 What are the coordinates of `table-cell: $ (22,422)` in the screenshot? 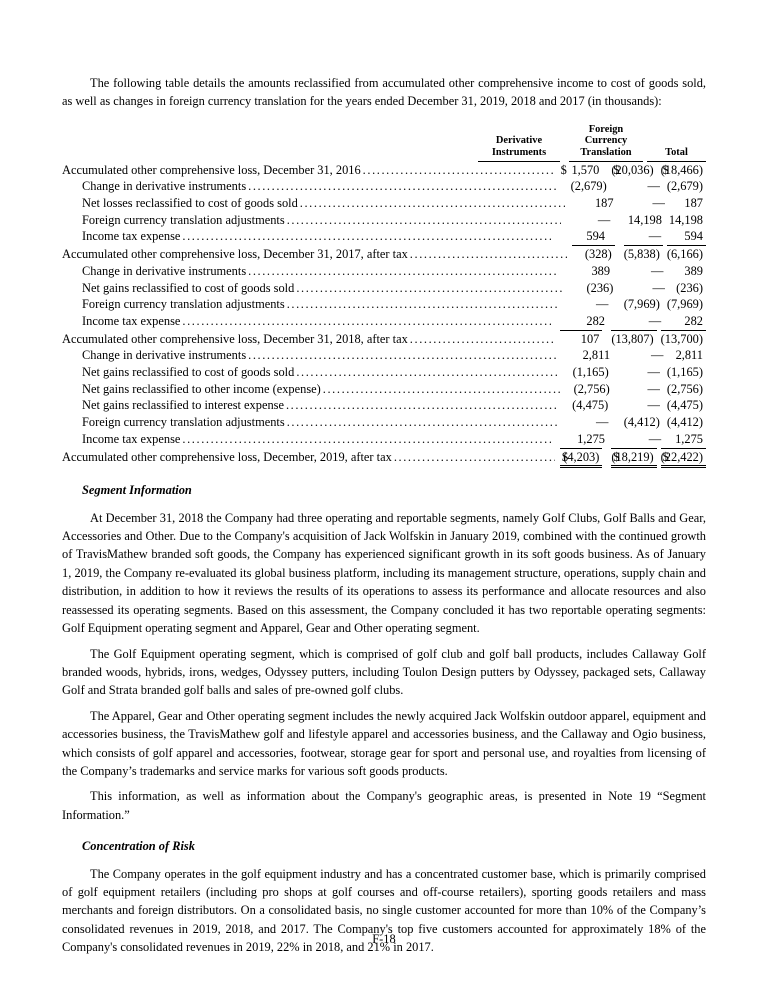 It's located at (683, 458).